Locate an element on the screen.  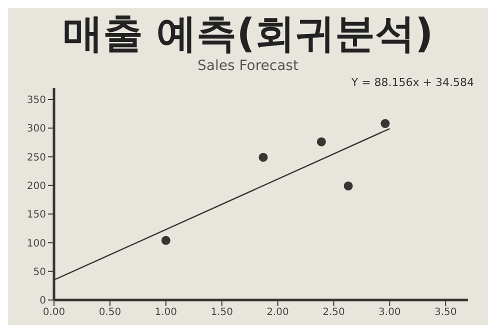
y-tick-label: 100 is located at coordinates (36, 244).